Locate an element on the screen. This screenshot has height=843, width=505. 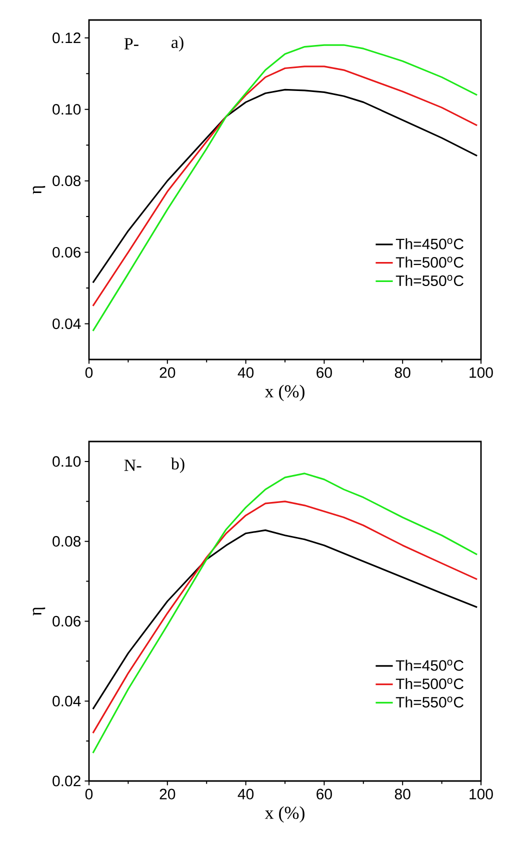
annotation: a) is located at coordinates (178, 44).